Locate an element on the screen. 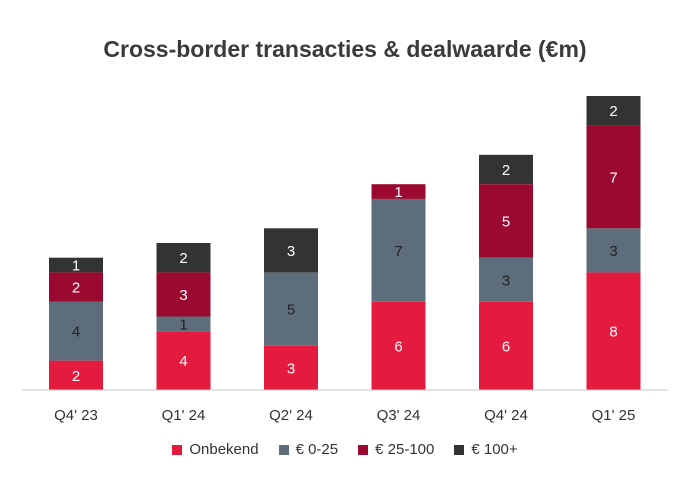 This screenshot has width=690, height=483. x-tick-label-q4-24: Q4' 24 is located at coordinates (506, 415).